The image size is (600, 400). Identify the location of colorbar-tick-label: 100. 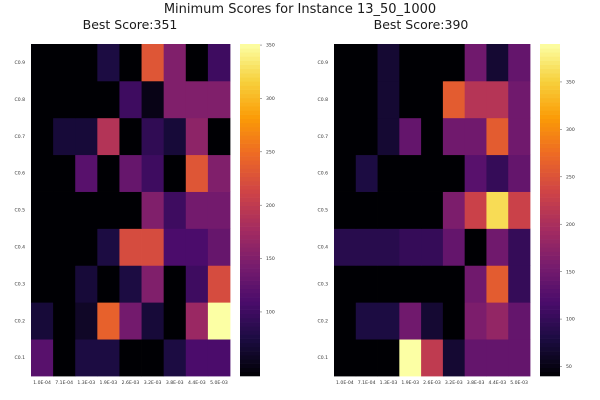
(270, 313).